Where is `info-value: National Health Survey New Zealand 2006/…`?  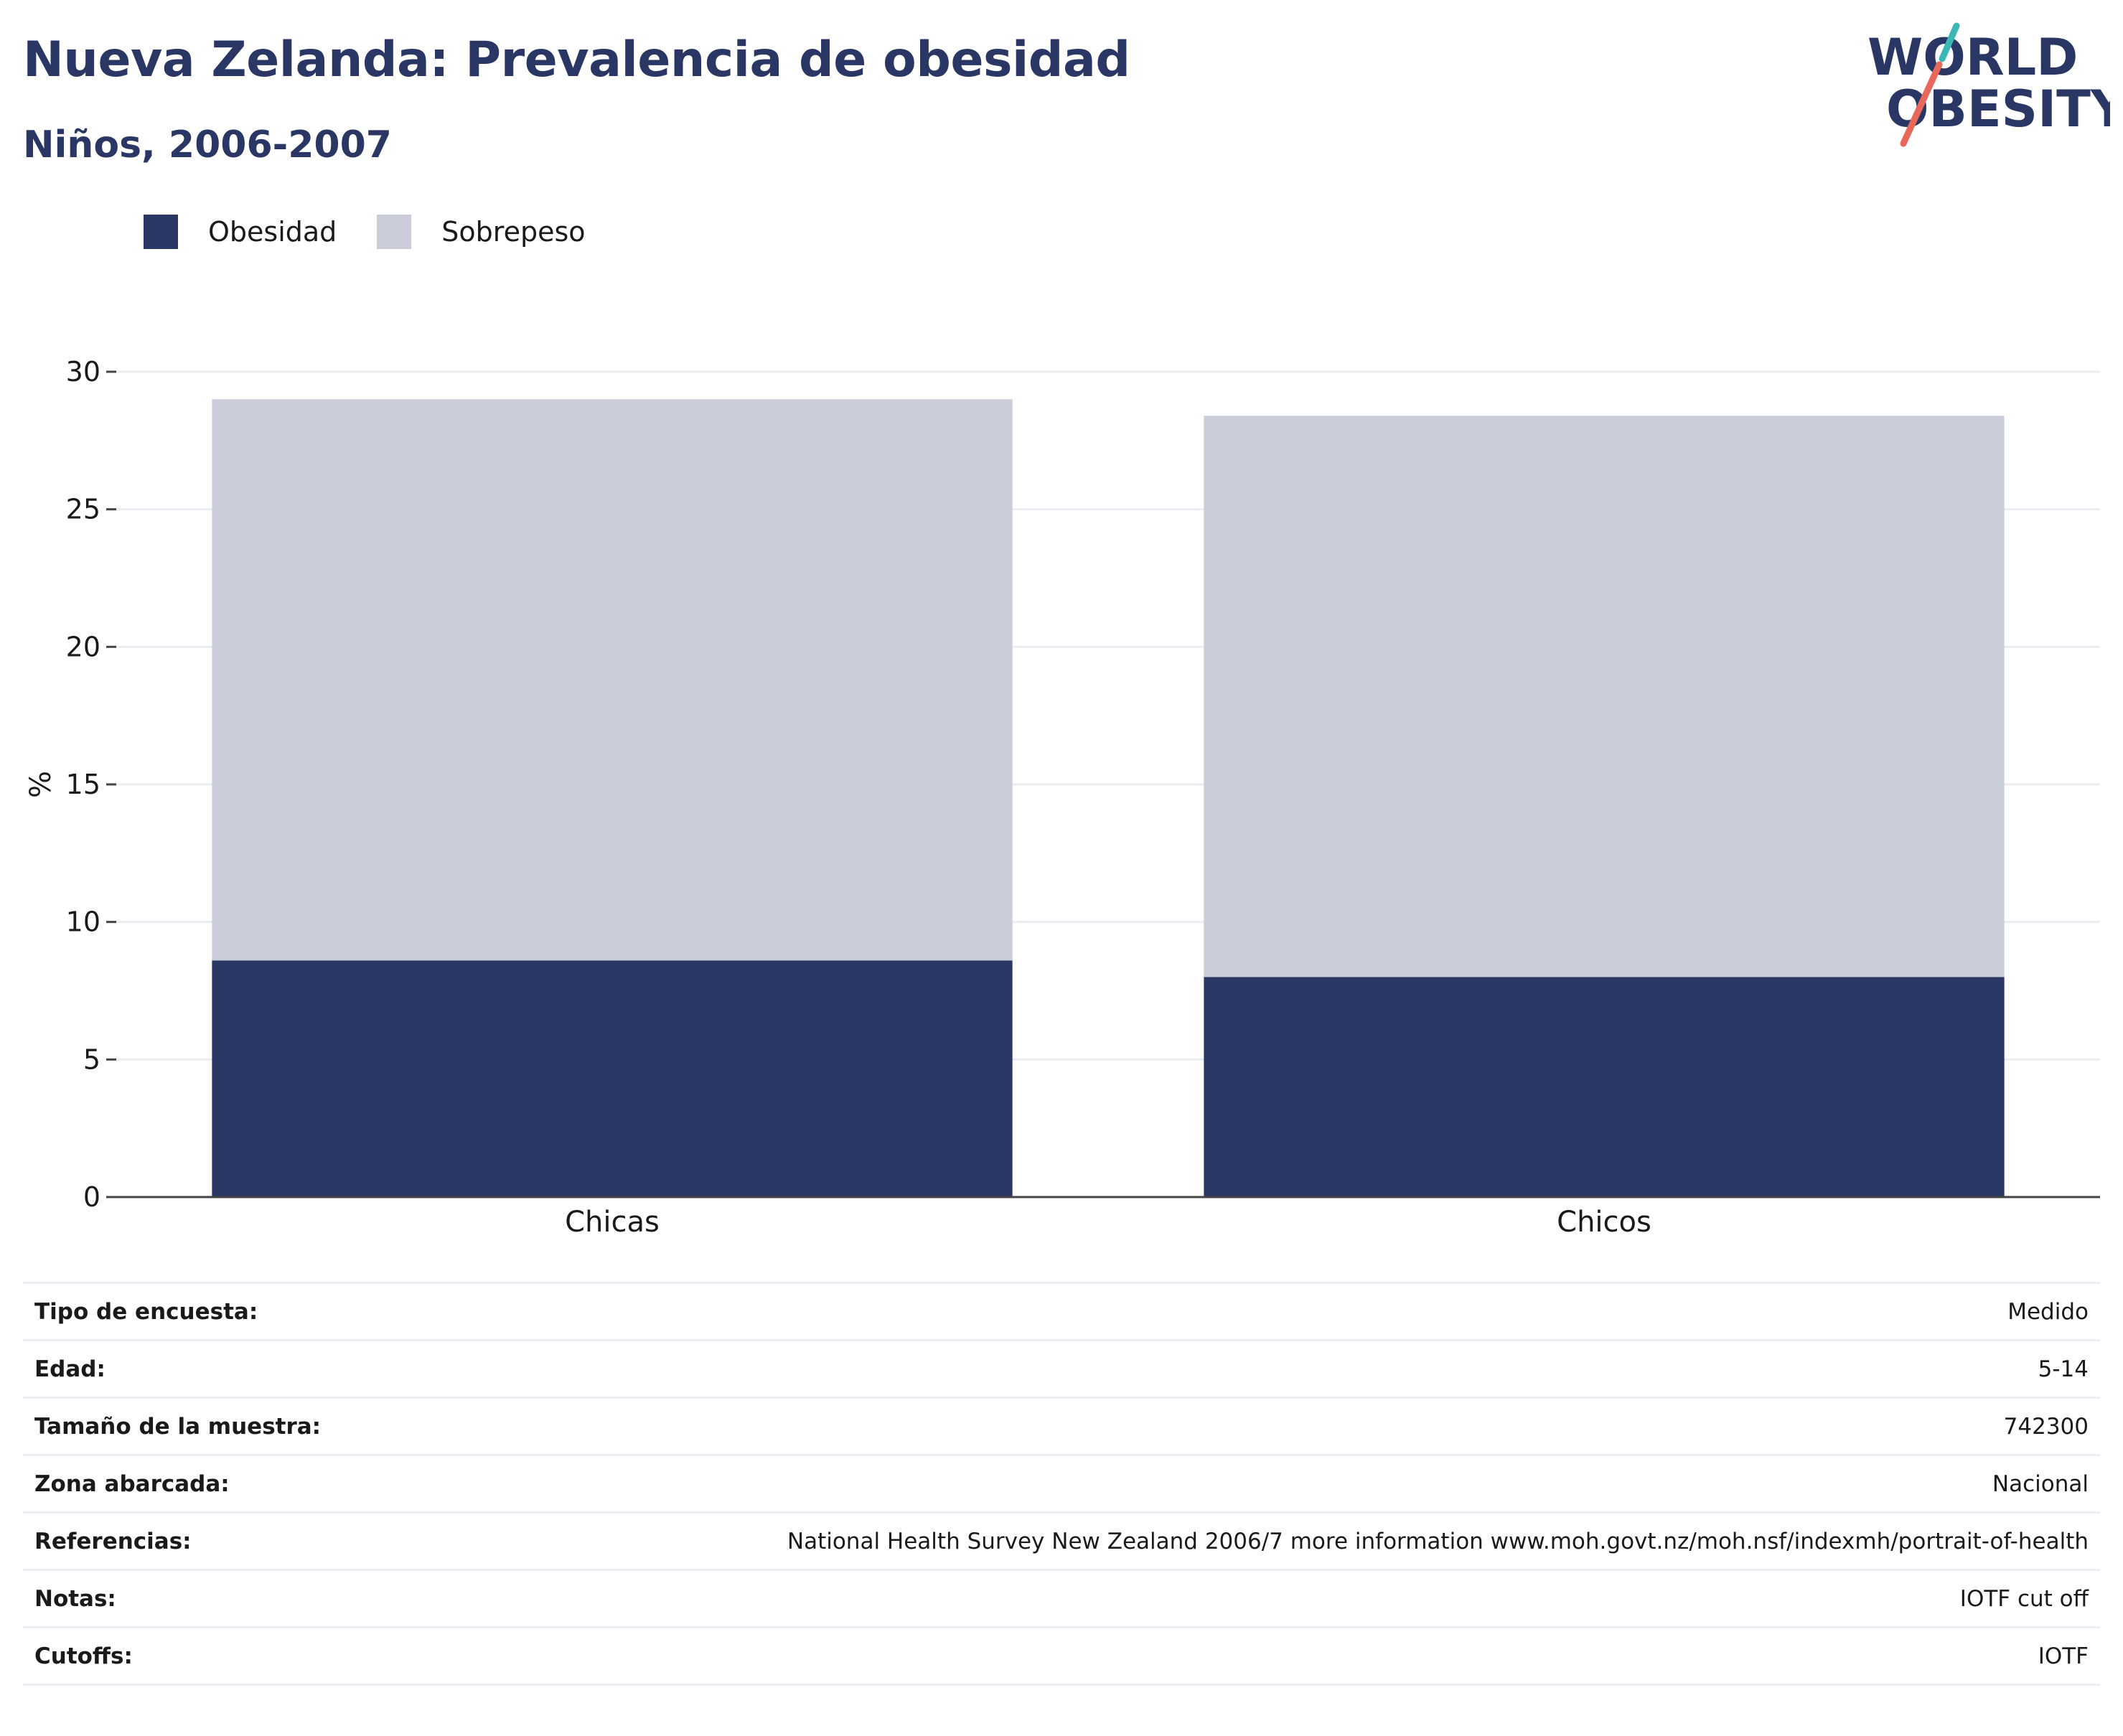 info-value: National Health Survey New Zealand 2006/… is located at coordinates (1438, 1541).